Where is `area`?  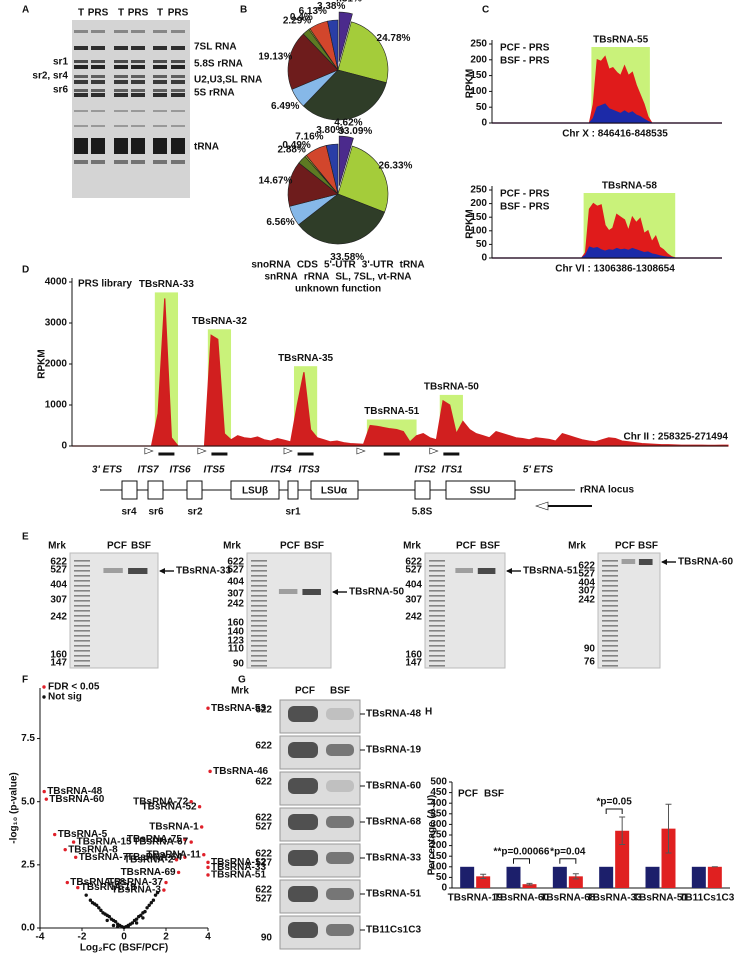 area is located at coordinates (607, 113).